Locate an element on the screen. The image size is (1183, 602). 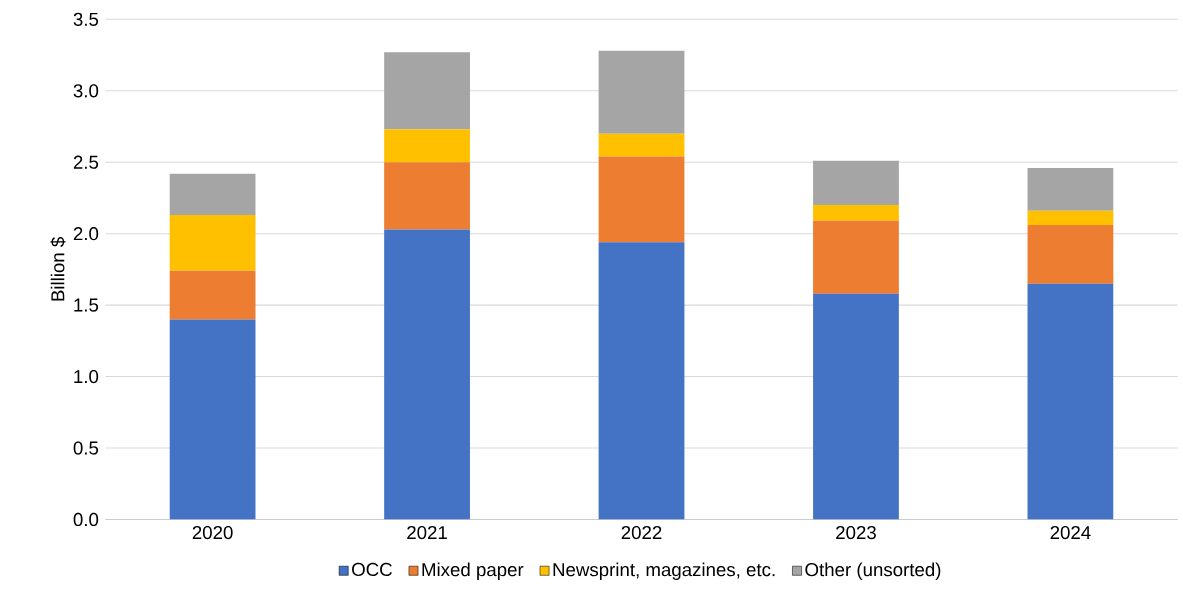
y-tick-label: 2.0 is located at coordinates (86, 234).